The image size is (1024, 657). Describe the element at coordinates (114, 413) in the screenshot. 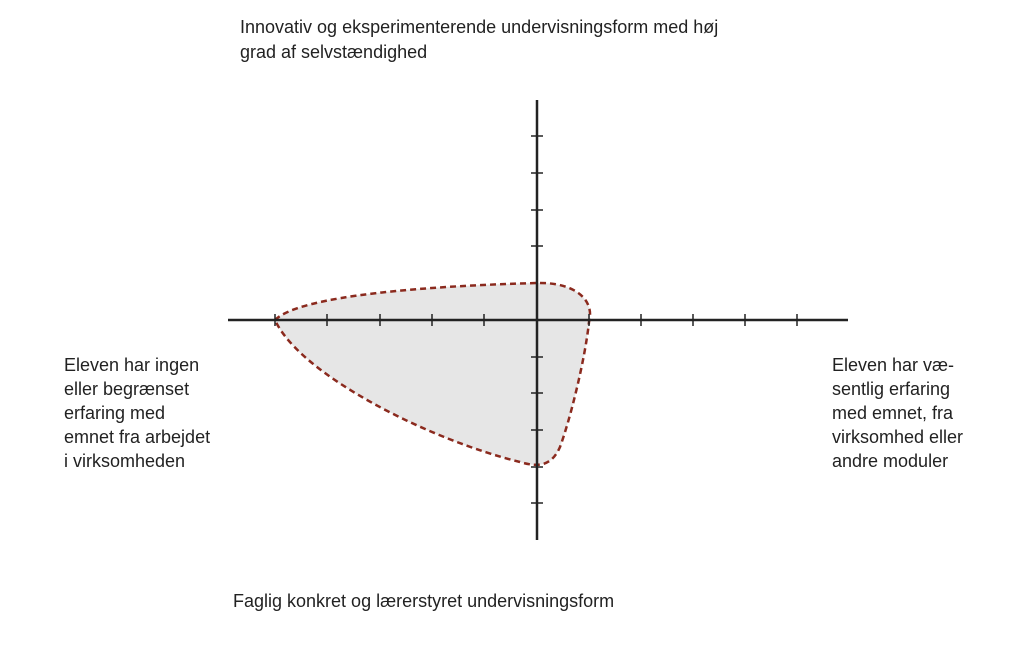

I see `left-label: erfaring med` at that location.